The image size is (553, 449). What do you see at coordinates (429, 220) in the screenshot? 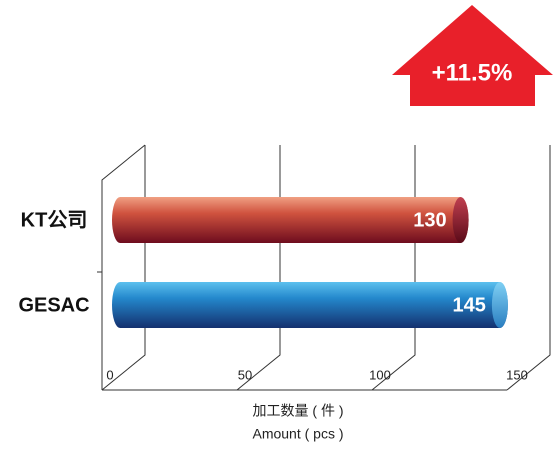
I see `value-label: 130` at bounding box center [429, 220].